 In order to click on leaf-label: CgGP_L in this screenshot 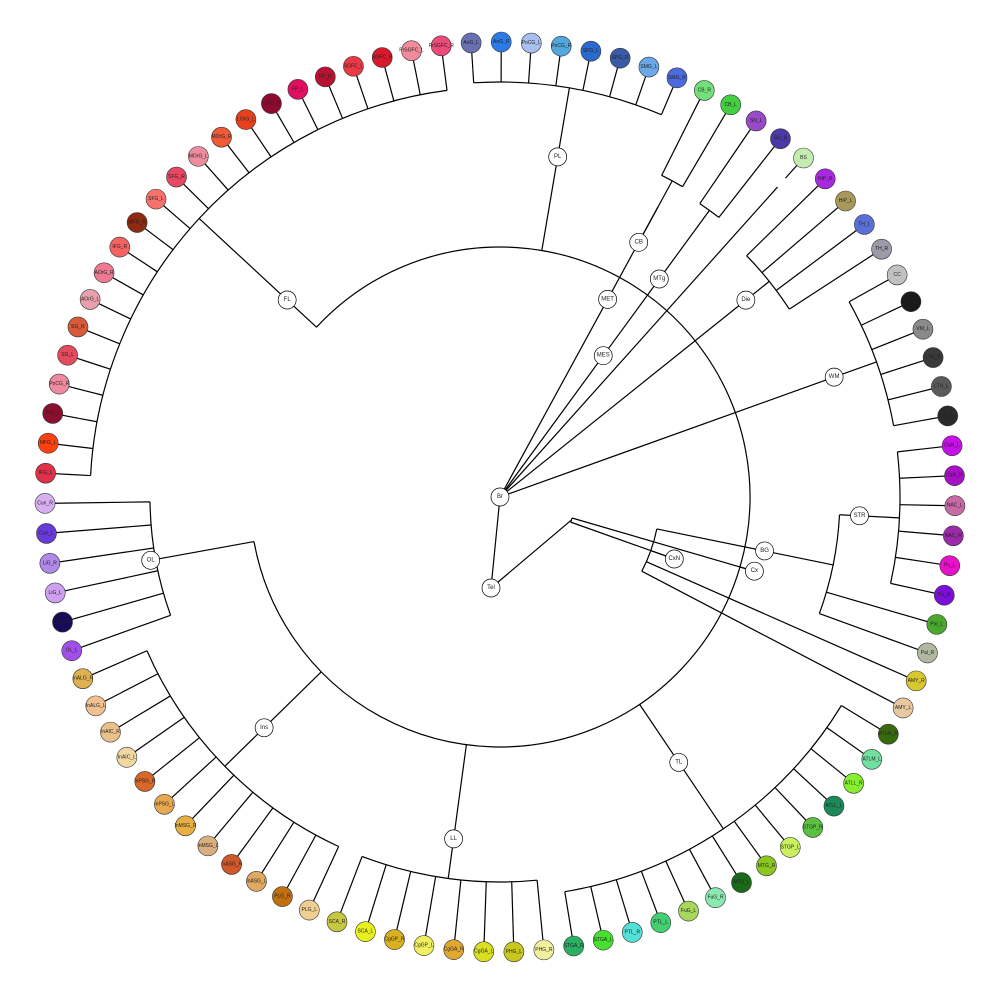, I will do `click(423, 946)`.